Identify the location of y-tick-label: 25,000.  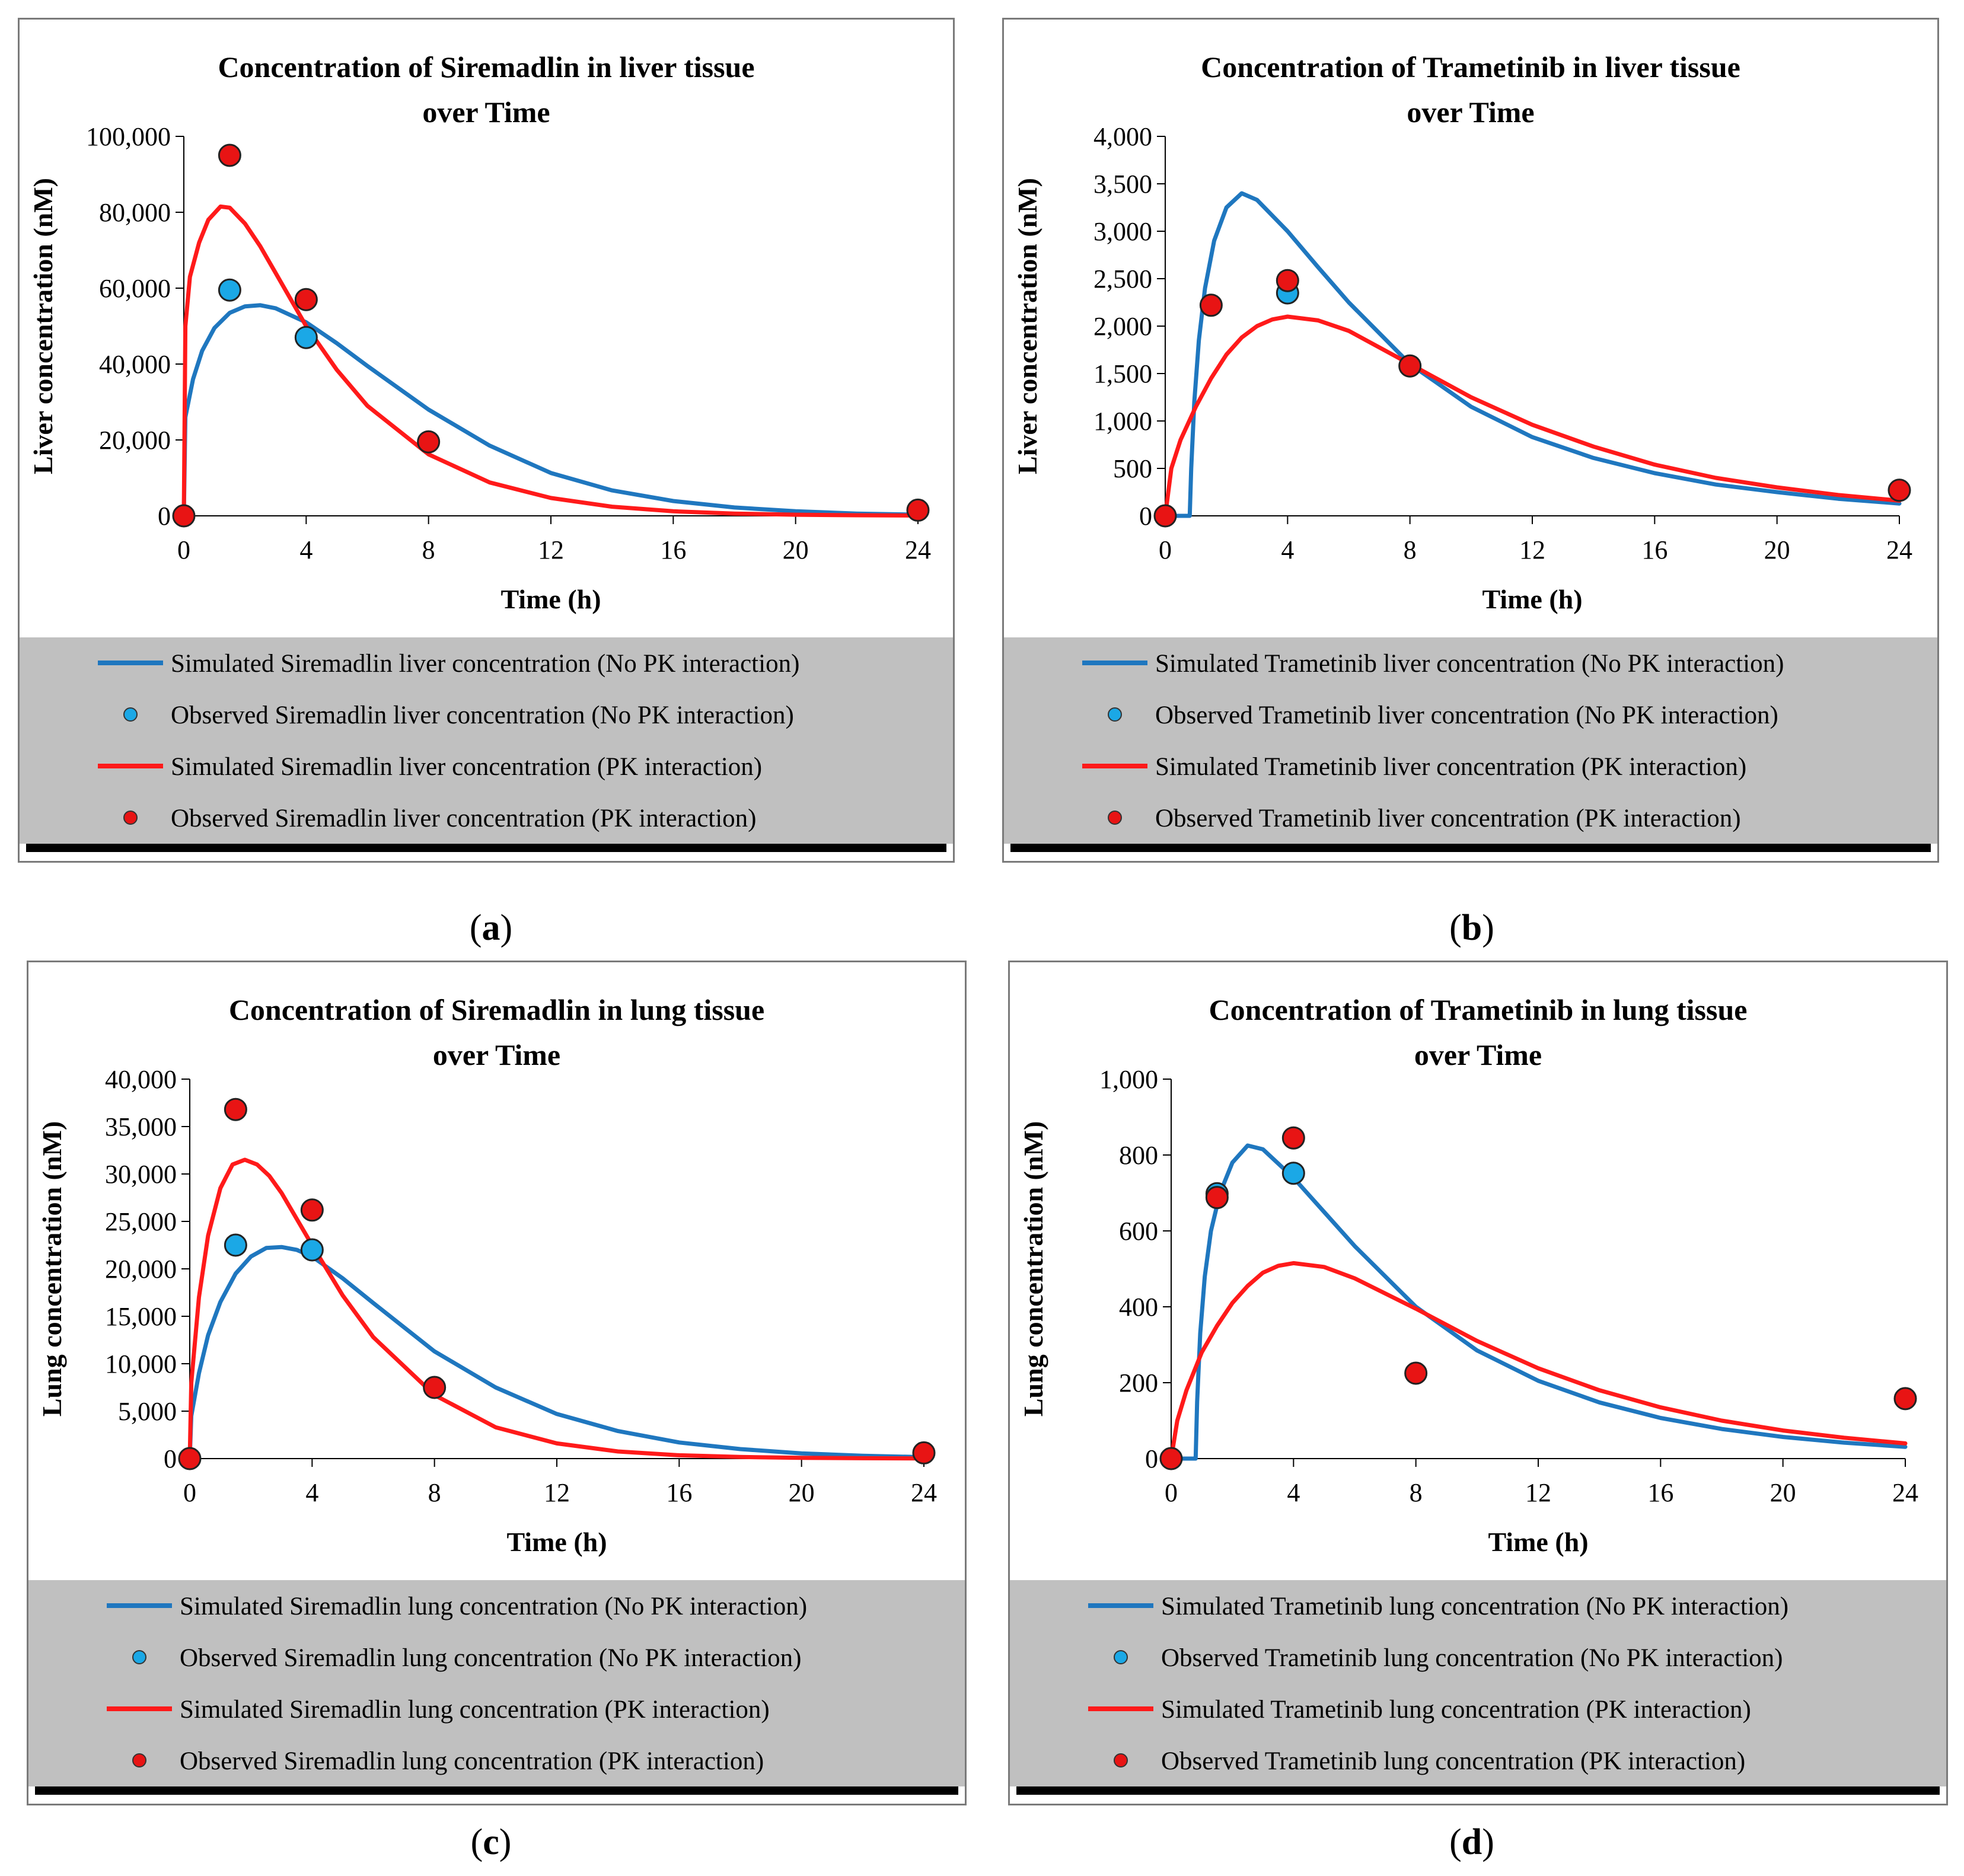
(141, 1222).